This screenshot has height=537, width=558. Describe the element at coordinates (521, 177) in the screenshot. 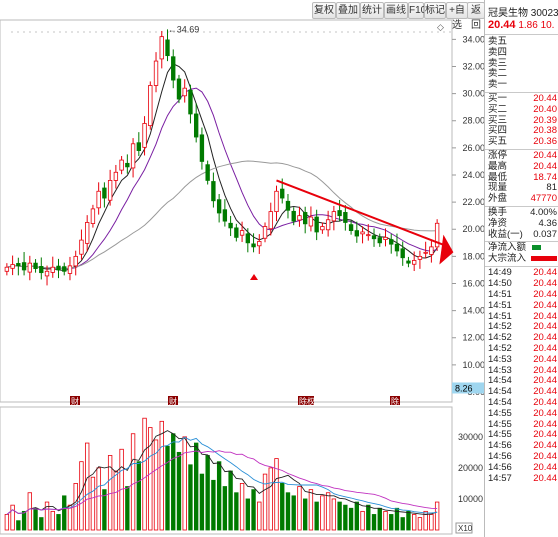

I see `stat-row: 最低 18.74` at that location.